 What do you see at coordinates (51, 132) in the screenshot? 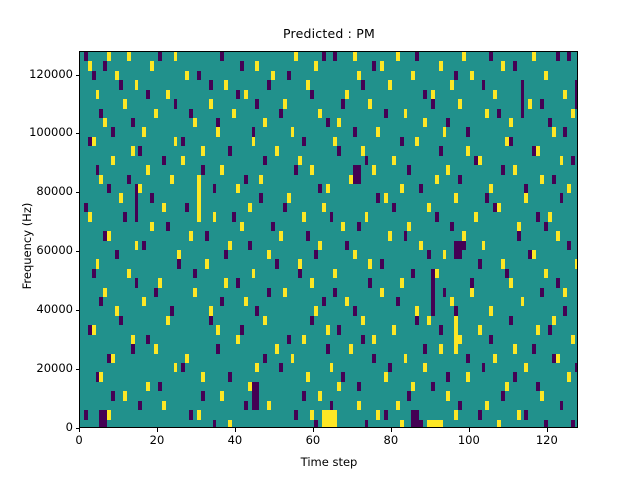
I see `y-tick-label: 100000` at bounding box center [51, 132].